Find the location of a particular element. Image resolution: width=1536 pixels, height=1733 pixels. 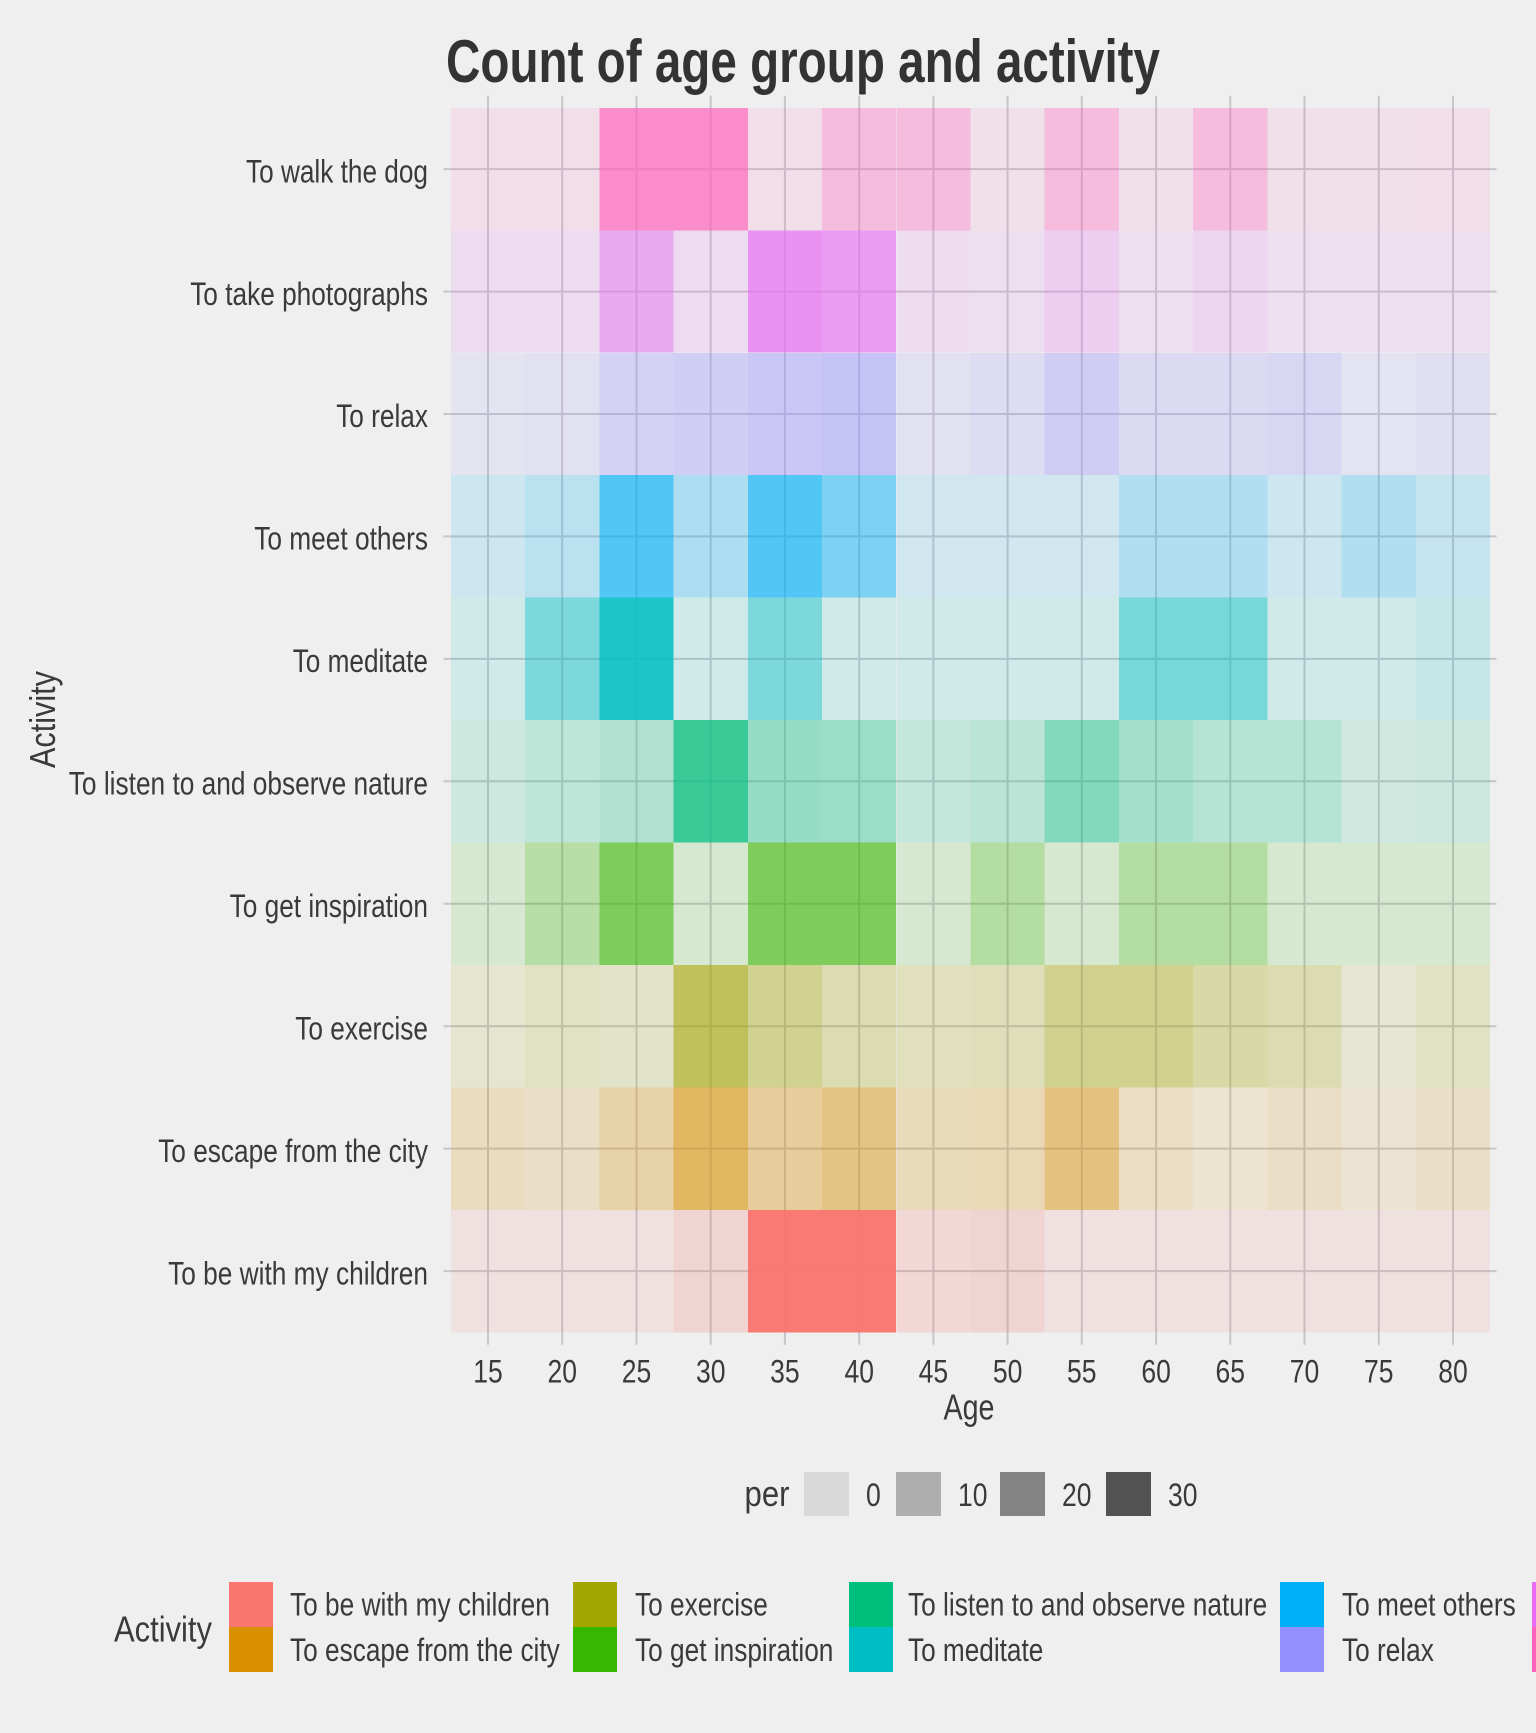

svg-text: 70 is located at coordinates (1305, 1372).